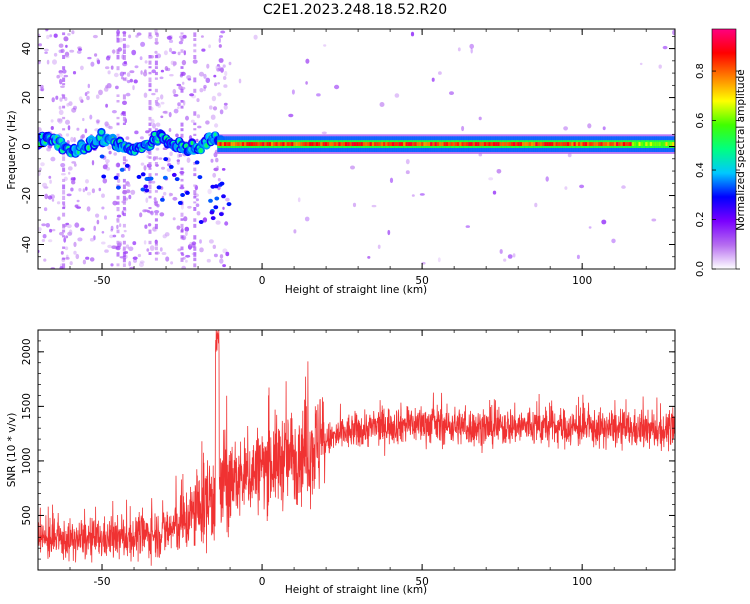 The width and height of the screenshot is (750, 604). What do you see at coordinates (200, 150) in the screenshot?
I see `band-blob` at bounding box center [200, 150].